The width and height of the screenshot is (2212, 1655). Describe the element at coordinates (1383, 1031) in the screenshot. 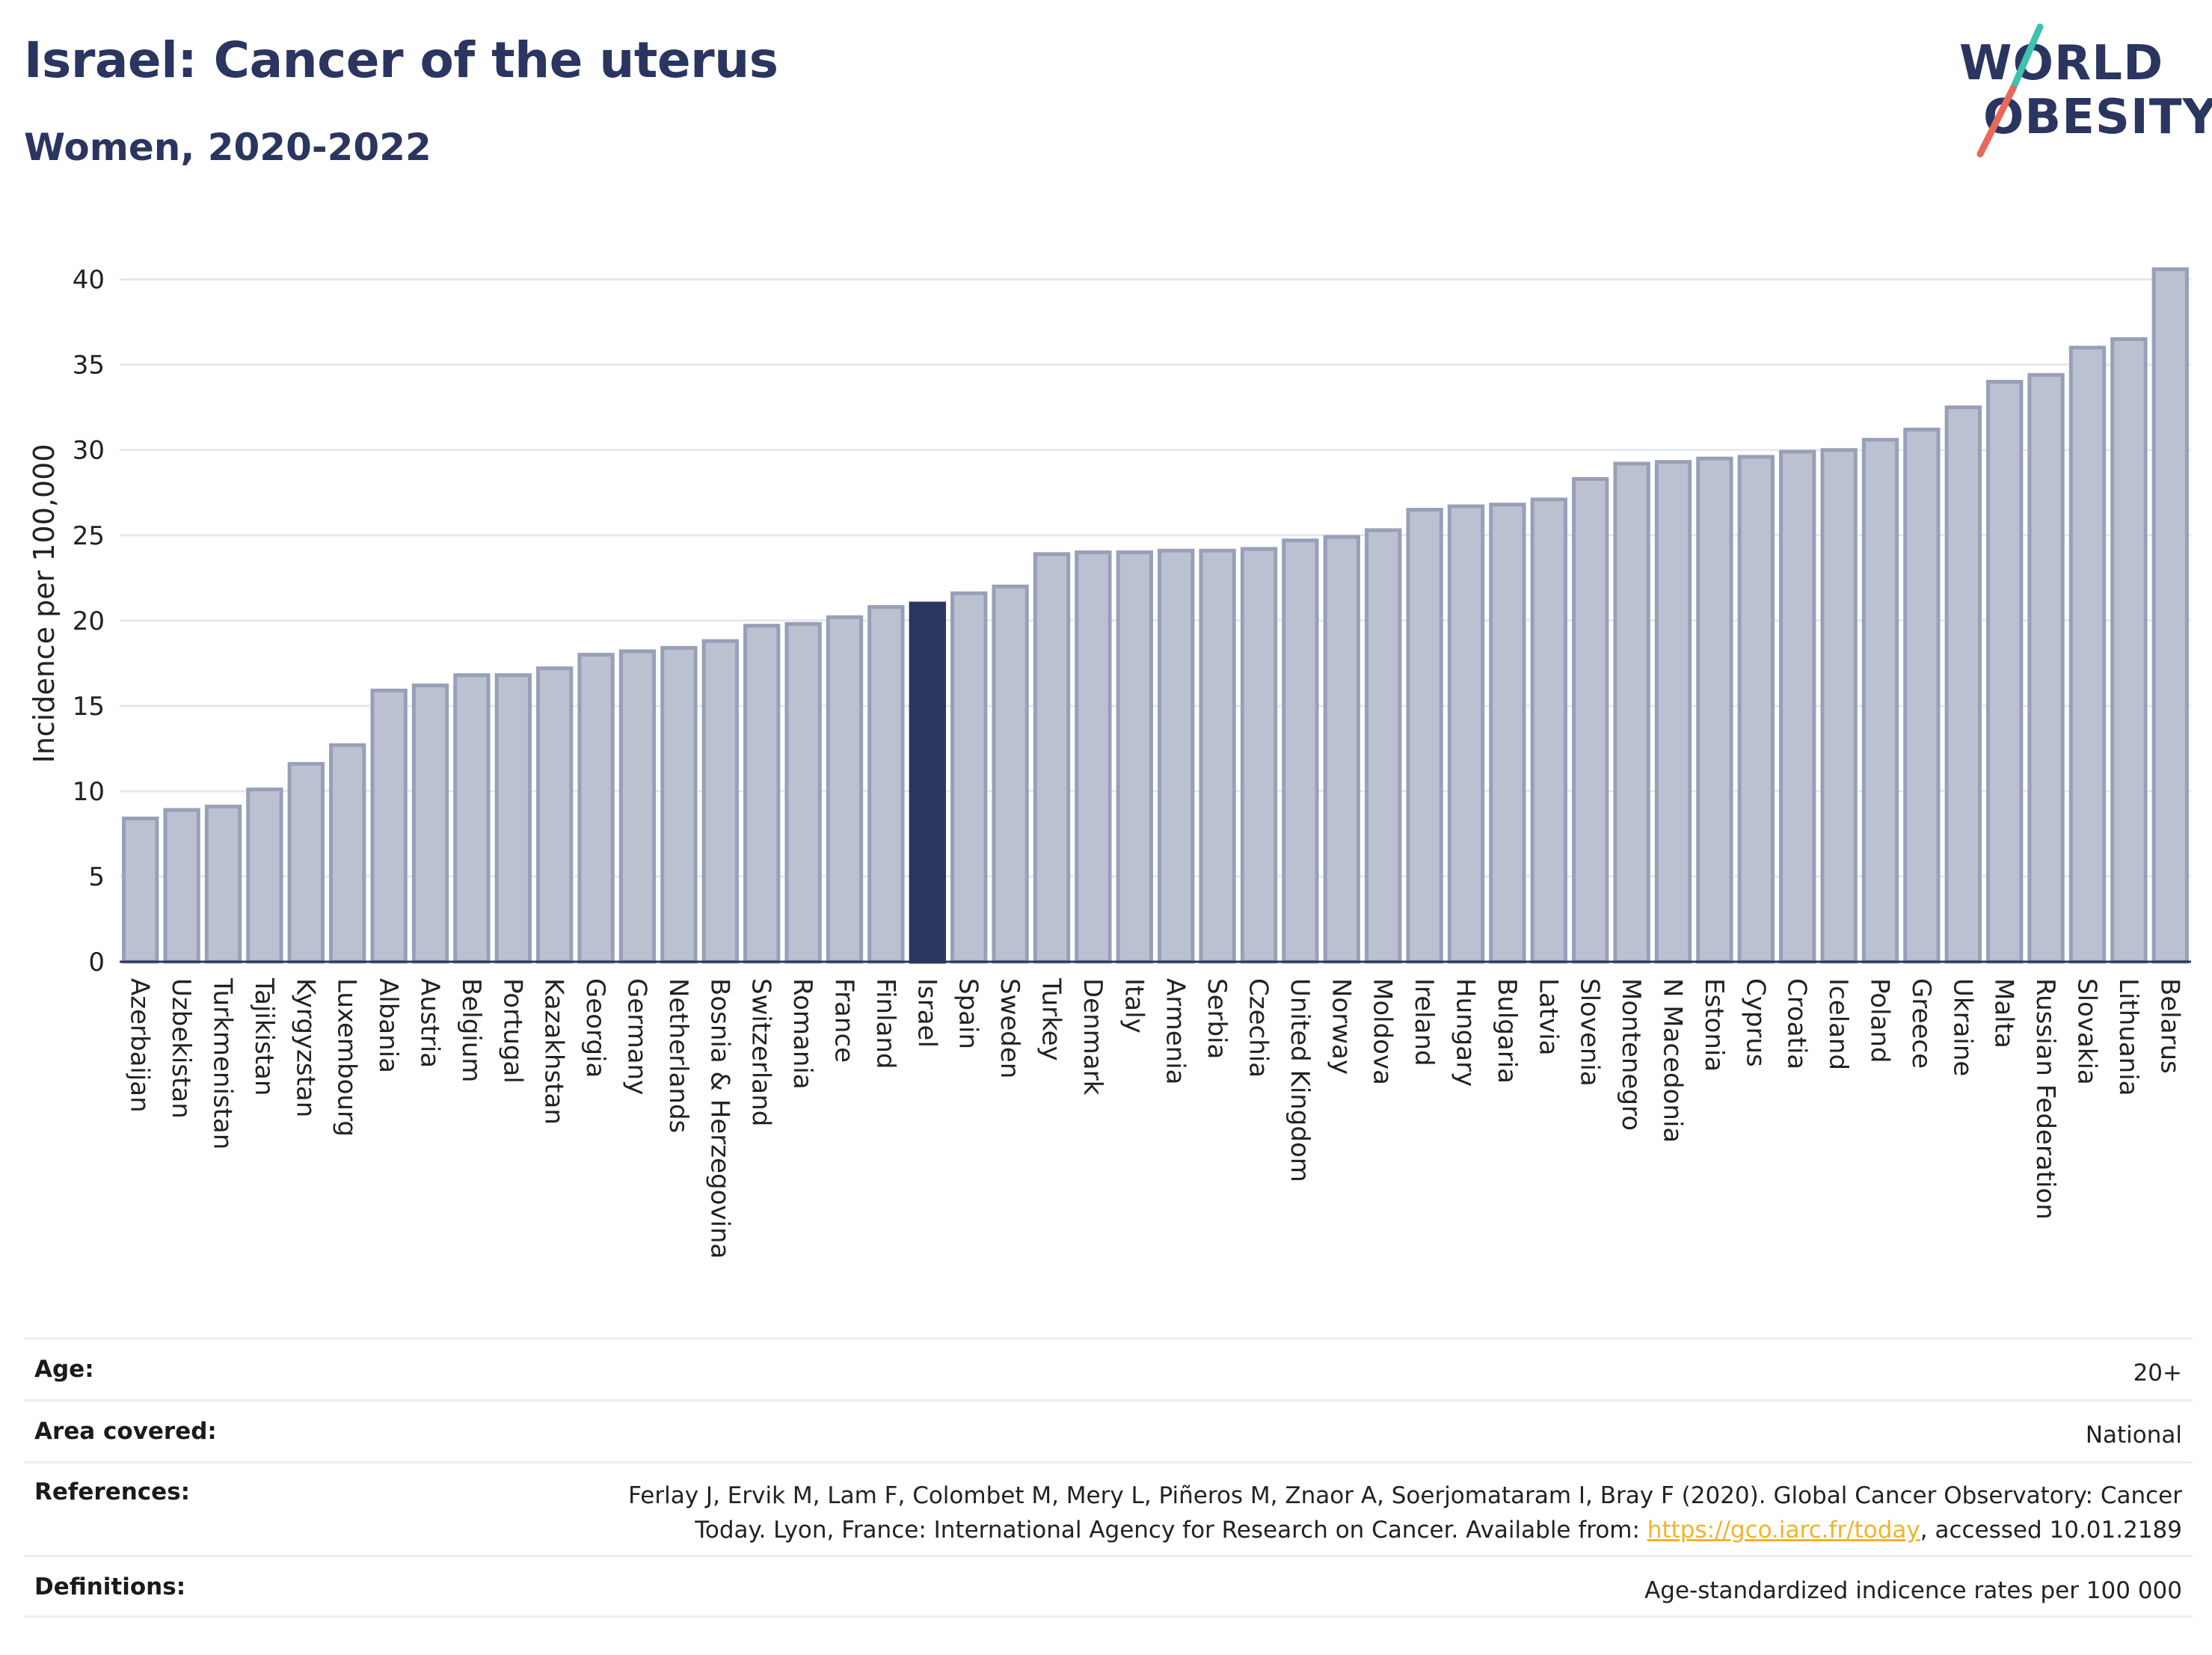

I see `x-tick-label: Moldova` at that location.